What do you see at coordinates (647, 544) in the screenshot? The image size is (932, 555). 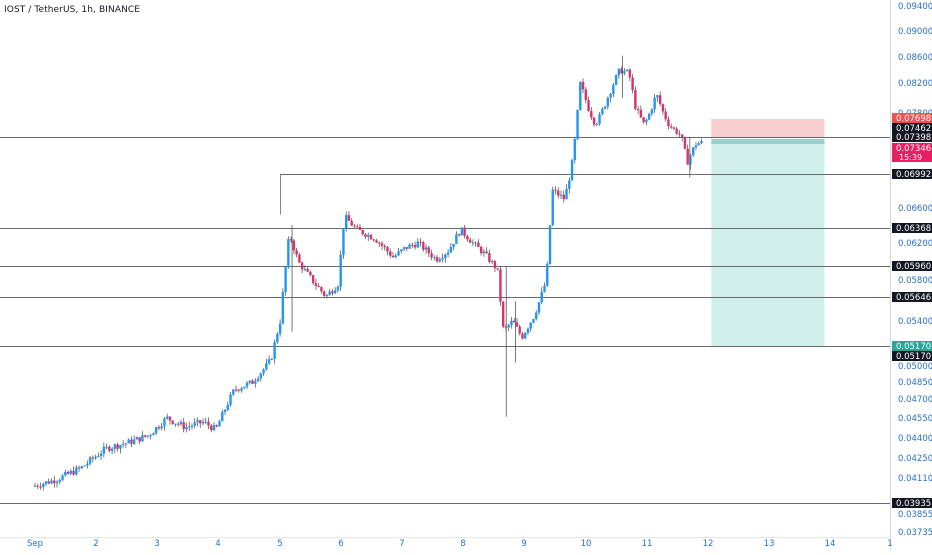 I see `time-tick-label: 11` at bounding box center [647, 544].